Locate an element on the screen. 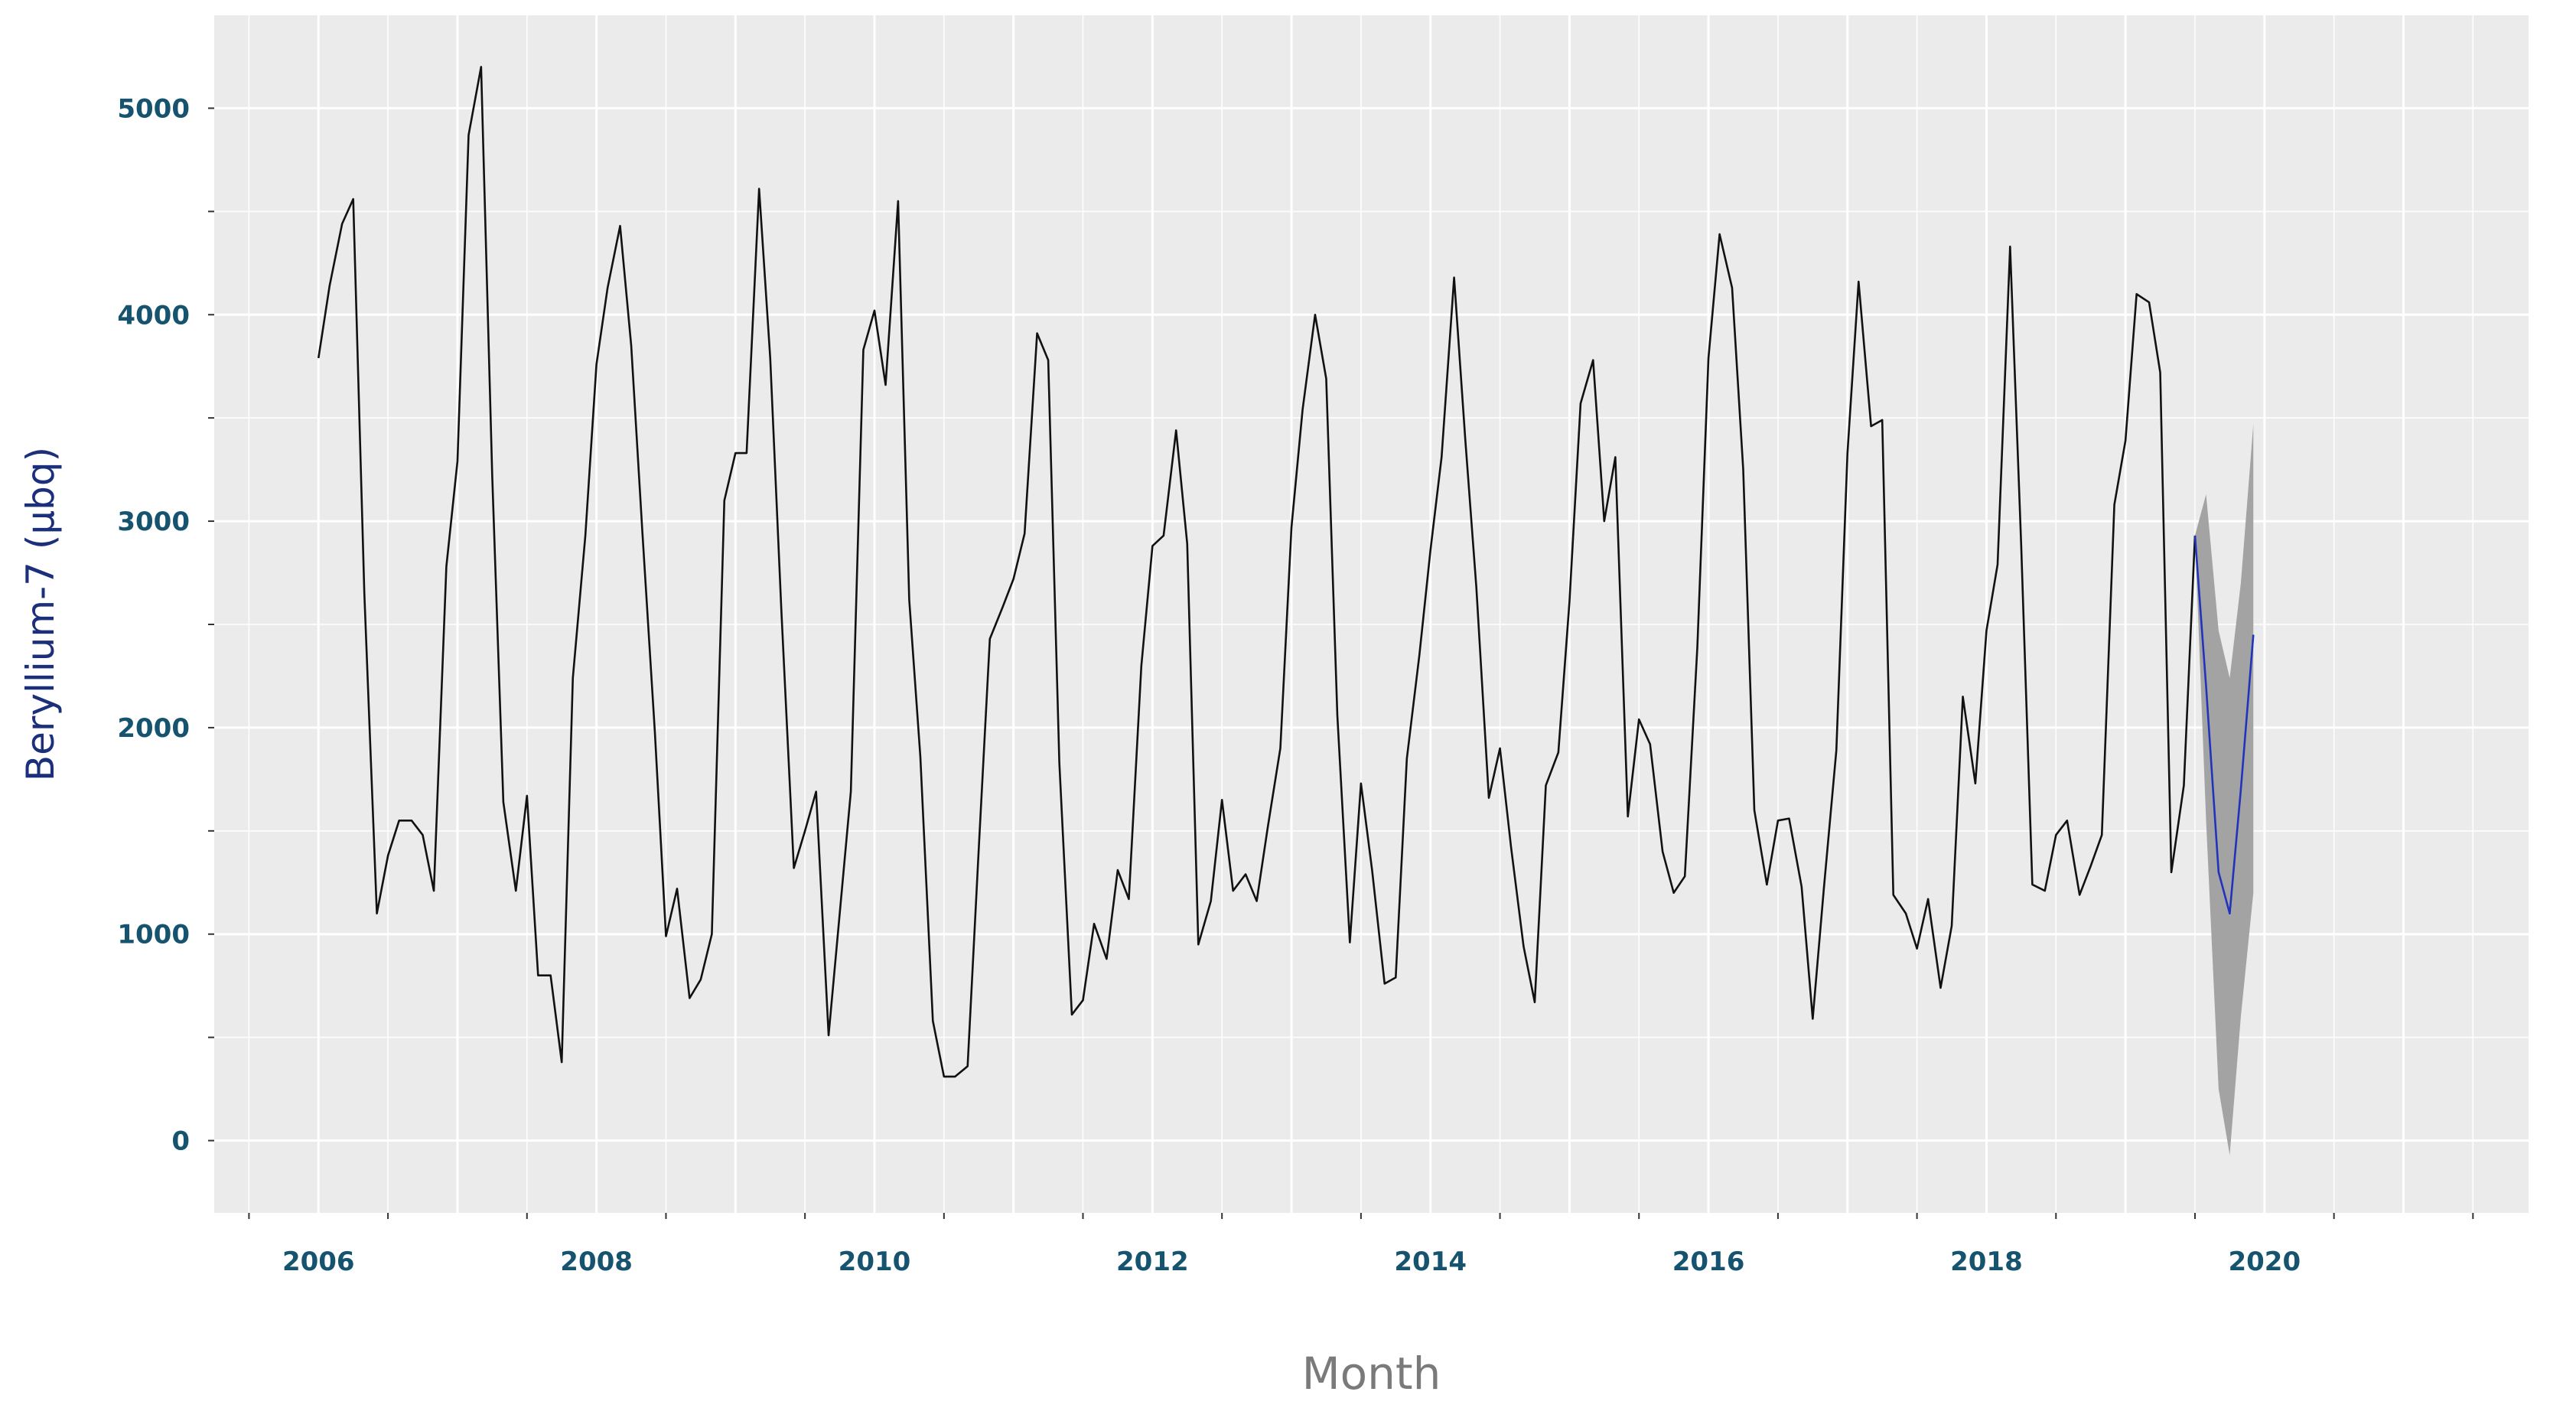 The image size is (2576, 1408). forecast-line is located at coordinates (2224, 725).